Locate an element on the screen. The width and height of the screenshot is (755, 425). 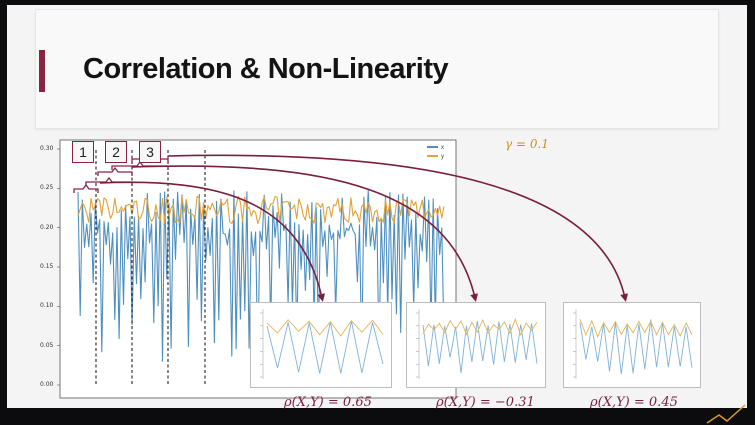
series-line-y is located at coordinates (261, 210).